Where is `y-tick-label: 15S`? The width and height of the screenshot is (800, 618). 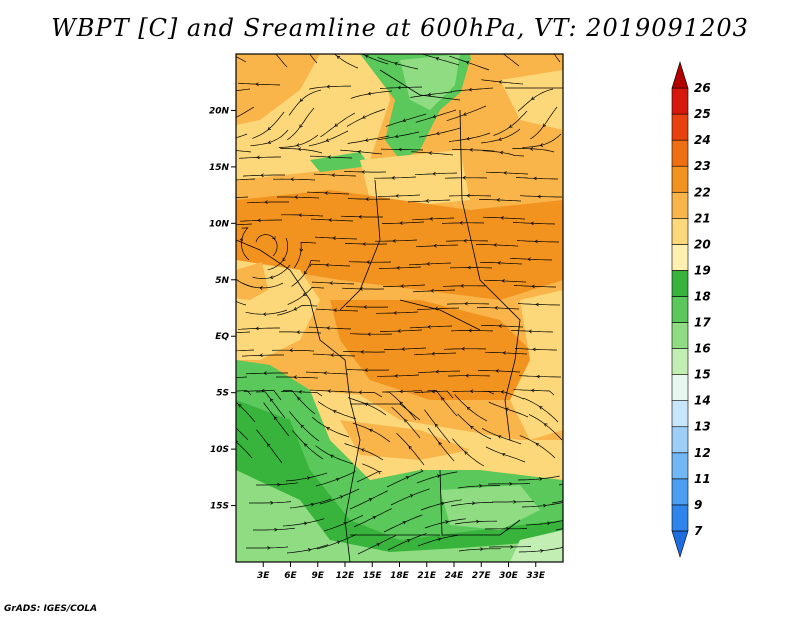
y-tick-label: 15S is located at coordinates (219, 507).